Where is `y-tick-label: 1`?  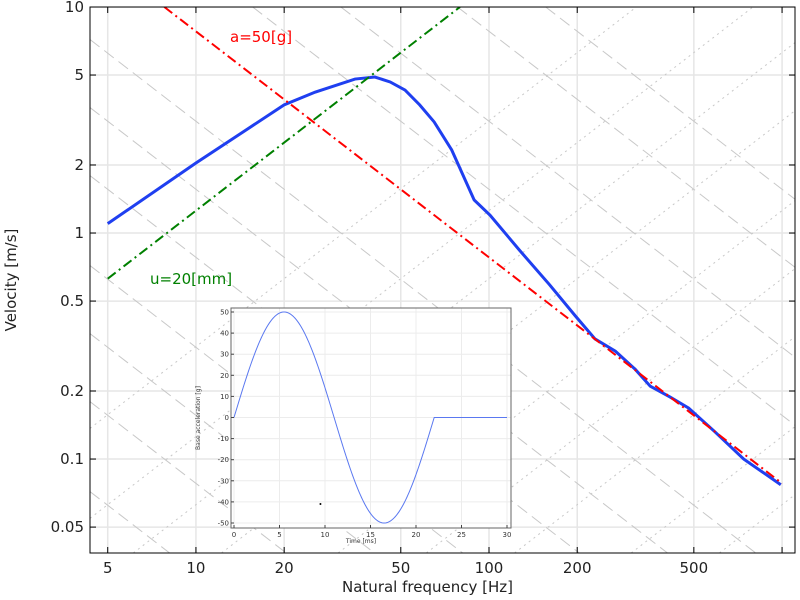 y-tick-label: 1 is located at coordinates (79, 233).